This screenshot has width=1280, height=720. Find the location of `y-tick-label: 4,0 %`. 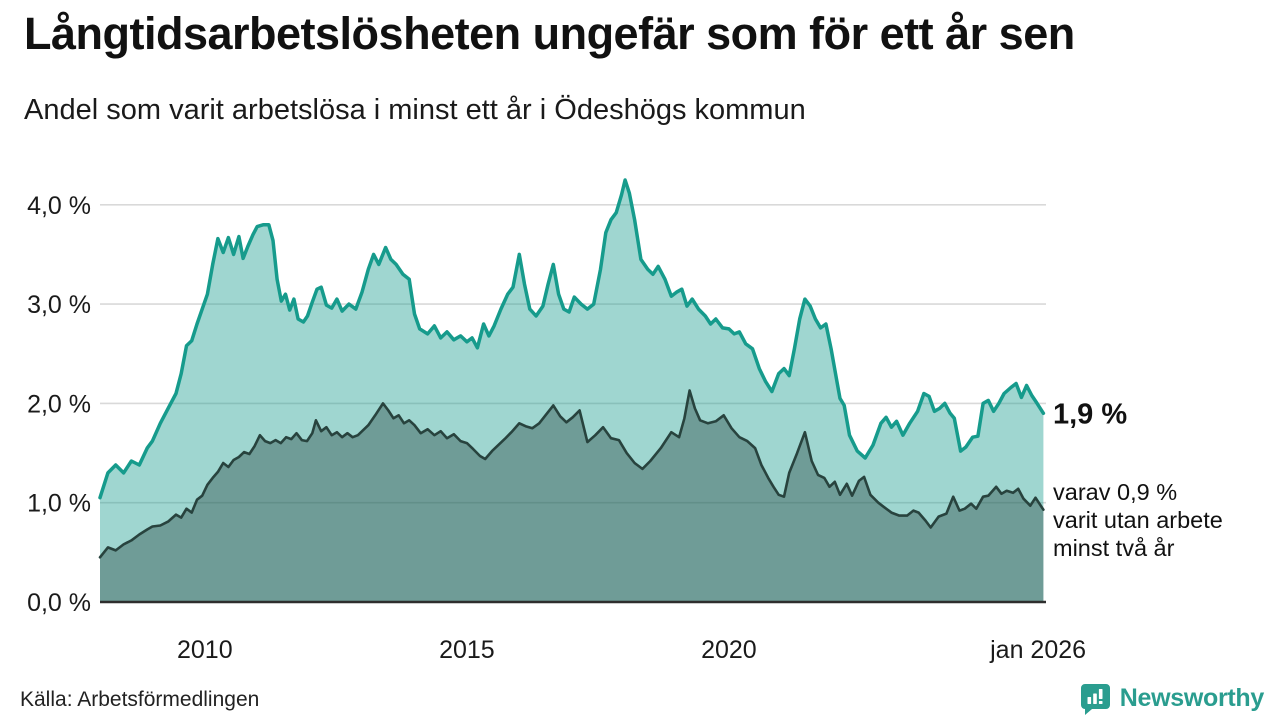

y-tick-label: 4,0 % is located at coordinates (59, 206).